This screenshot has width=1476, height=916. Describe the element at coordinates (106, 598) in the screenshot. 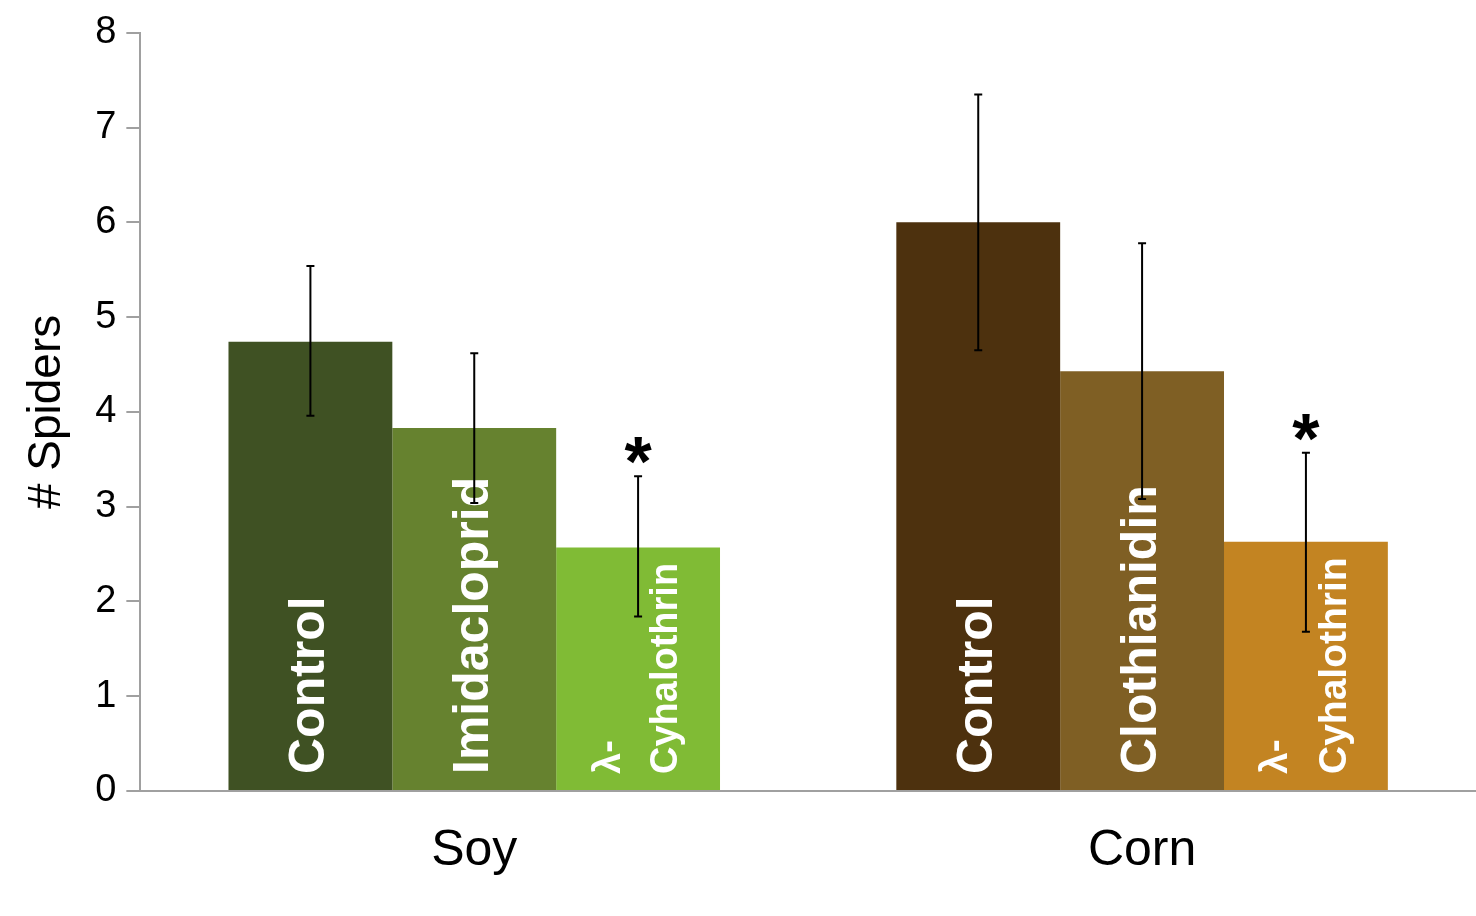

I see `y-tick-label: 2` at that location.